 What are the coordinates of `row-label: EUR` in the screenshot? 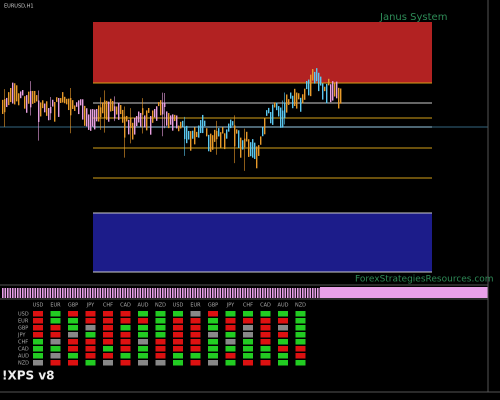 It's located at (23, 322).